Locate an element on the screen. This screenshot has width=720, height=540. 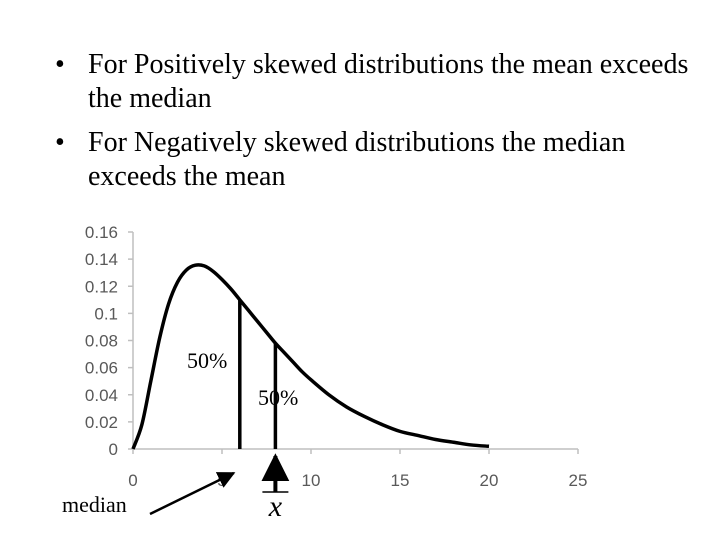
y-tick-label: 0.06 is located at coordinates (101, 368).